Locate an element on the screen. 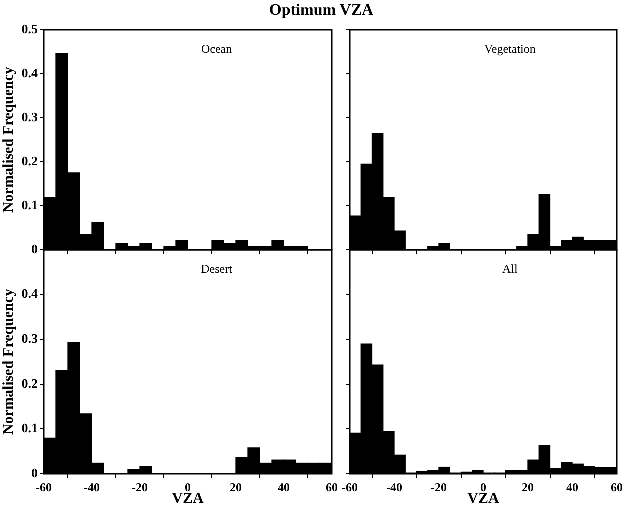 The height and width of the screenshot is (509, 643). chart-title: Optimum VZA is located at coordinates (321, 11).